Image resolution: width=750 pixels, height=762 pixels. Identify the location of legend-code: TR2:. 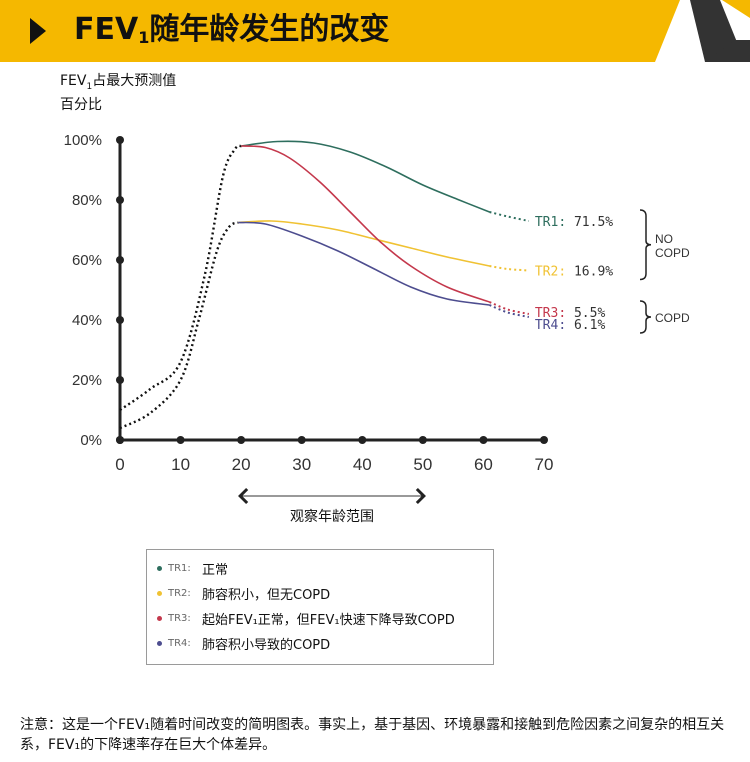
(179, 593).